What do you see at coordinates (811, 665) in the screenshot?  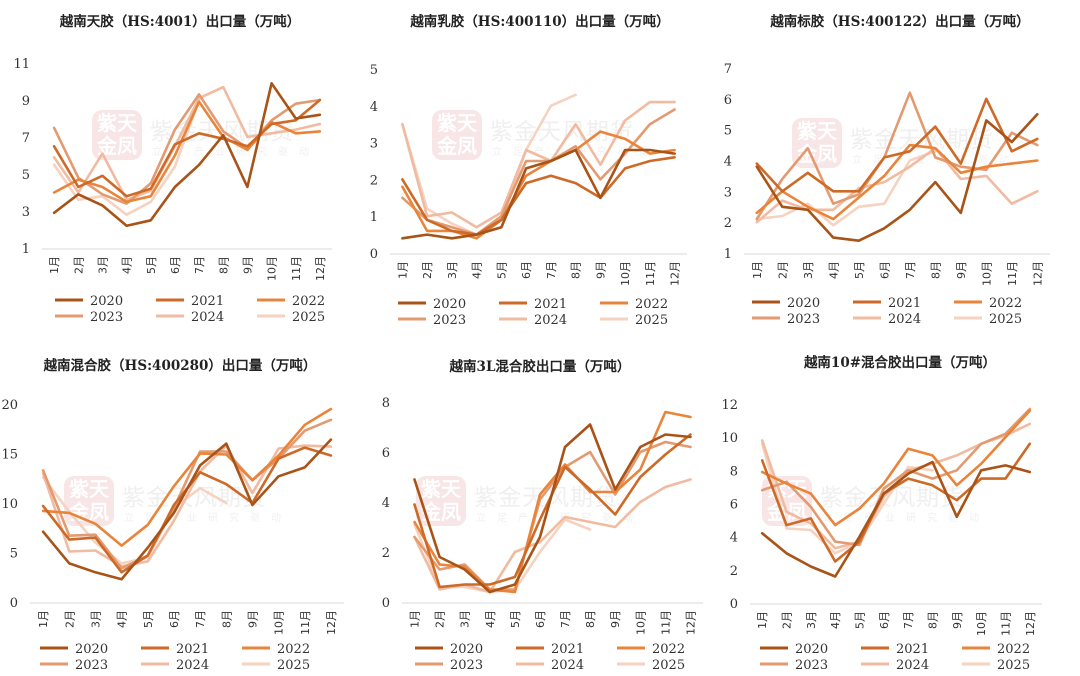 I see `legend-label: 2023` at bounding box center [811, 665].